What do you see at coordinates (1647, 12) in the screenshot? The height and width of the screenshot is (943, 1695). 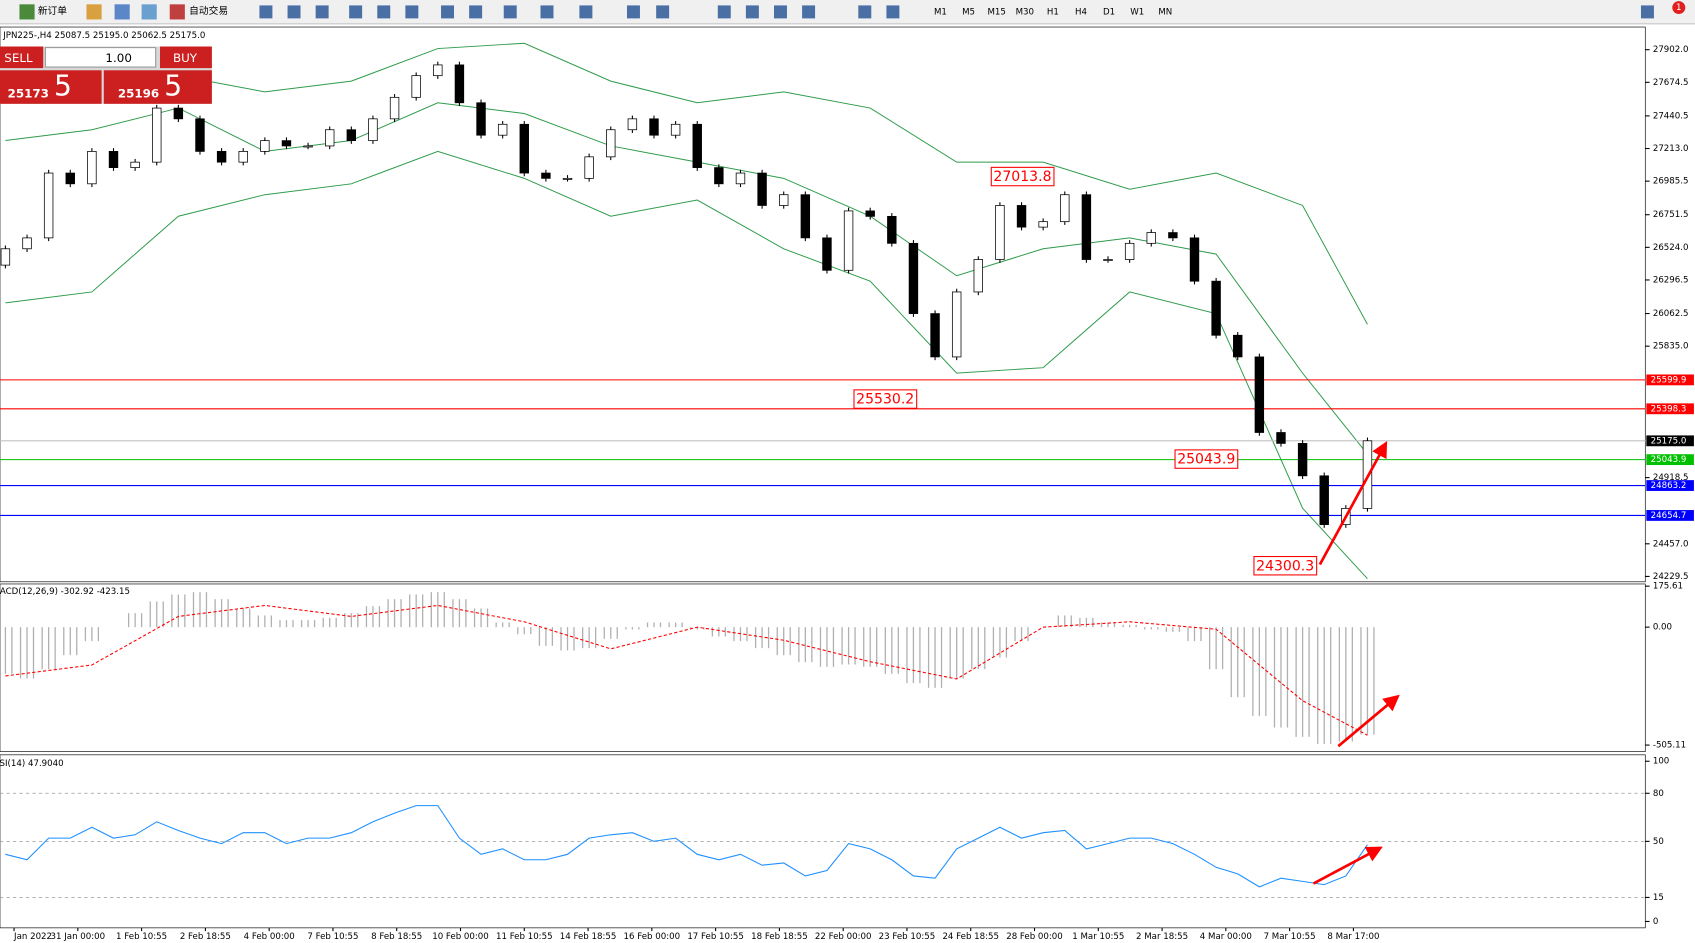 I see `search-icon` at bounding box center [1647, 12].